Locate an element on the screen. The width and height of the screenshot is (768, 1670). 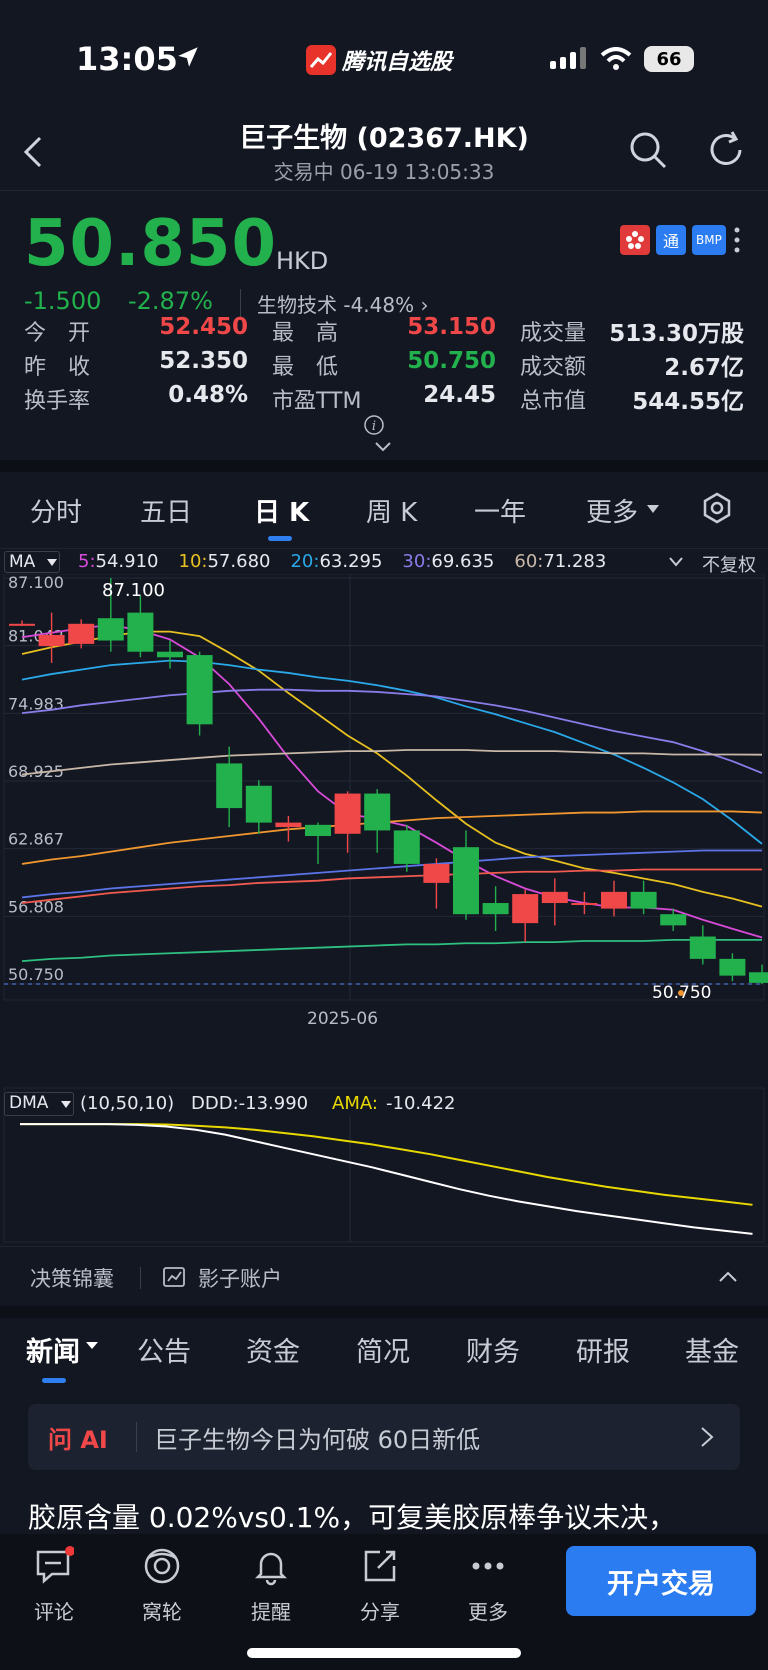
stat-value: 544.55亿 is located at coordinates (688, 402).